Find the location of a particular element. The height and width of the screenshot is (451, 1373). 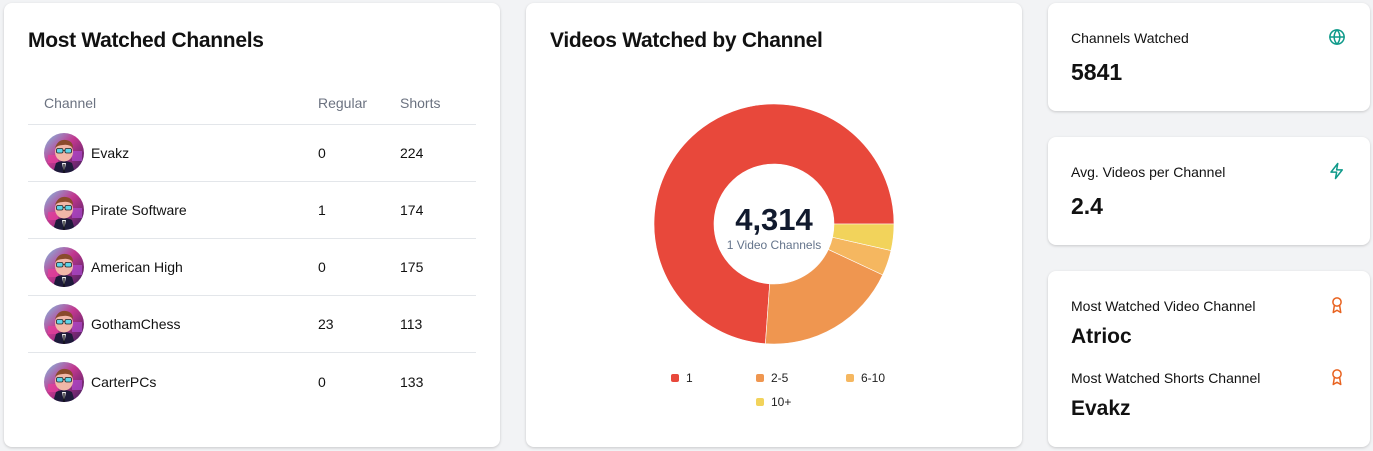

stat-value: Atrioc is located at coordinates (1101, 336).